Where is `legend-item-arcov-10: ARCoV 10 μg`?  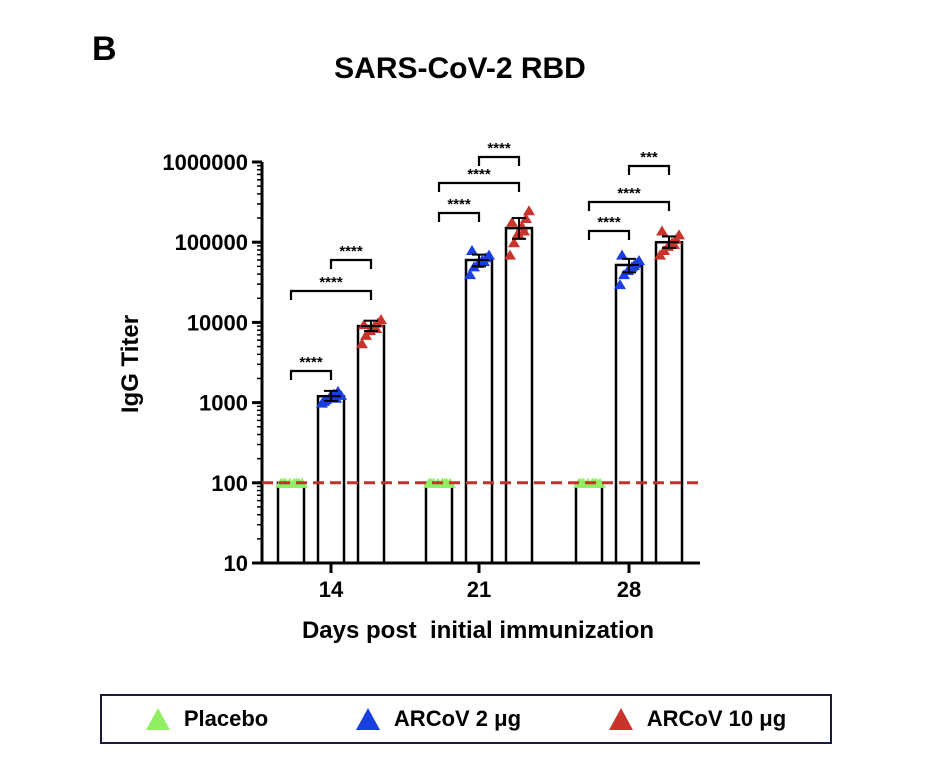
legend-item-arcov-10: ARCoV 10 μg is located at coordinates (697, 719).